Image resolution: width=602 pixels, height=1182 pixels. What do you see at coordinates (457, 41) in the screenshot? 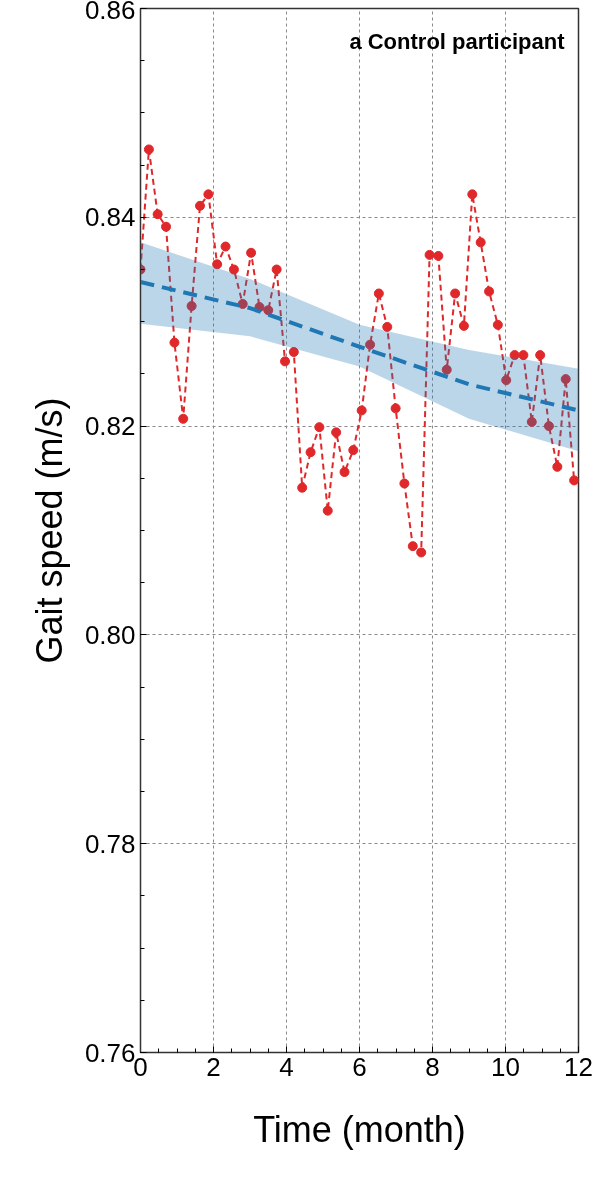
I see `annotation: a Control participant` at bounding box center [457, 41].